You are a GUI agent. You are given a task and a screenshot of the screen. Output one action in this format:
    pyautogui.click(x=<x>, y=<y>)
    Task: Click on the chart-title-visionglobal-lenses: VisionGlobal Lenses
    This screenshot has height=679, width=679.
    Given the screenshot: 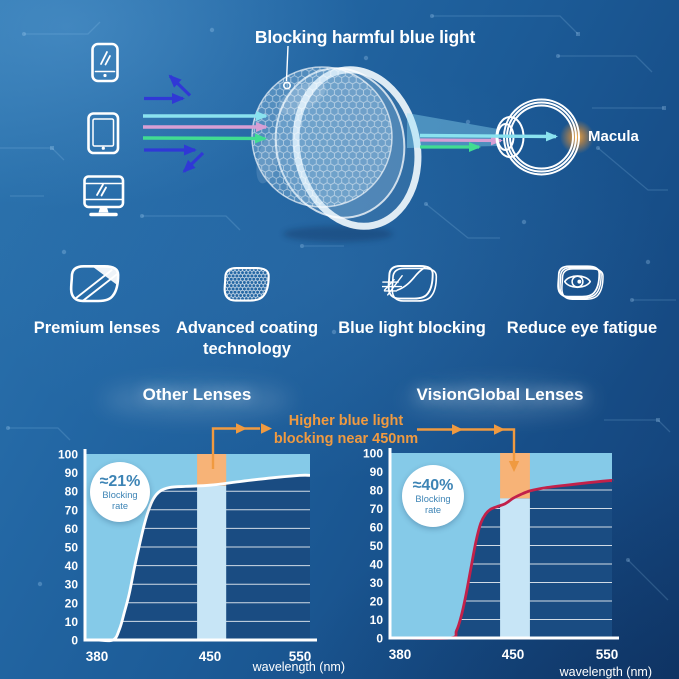 What is the action you would take?
    pyautogui.click(x=500, y=394)
    